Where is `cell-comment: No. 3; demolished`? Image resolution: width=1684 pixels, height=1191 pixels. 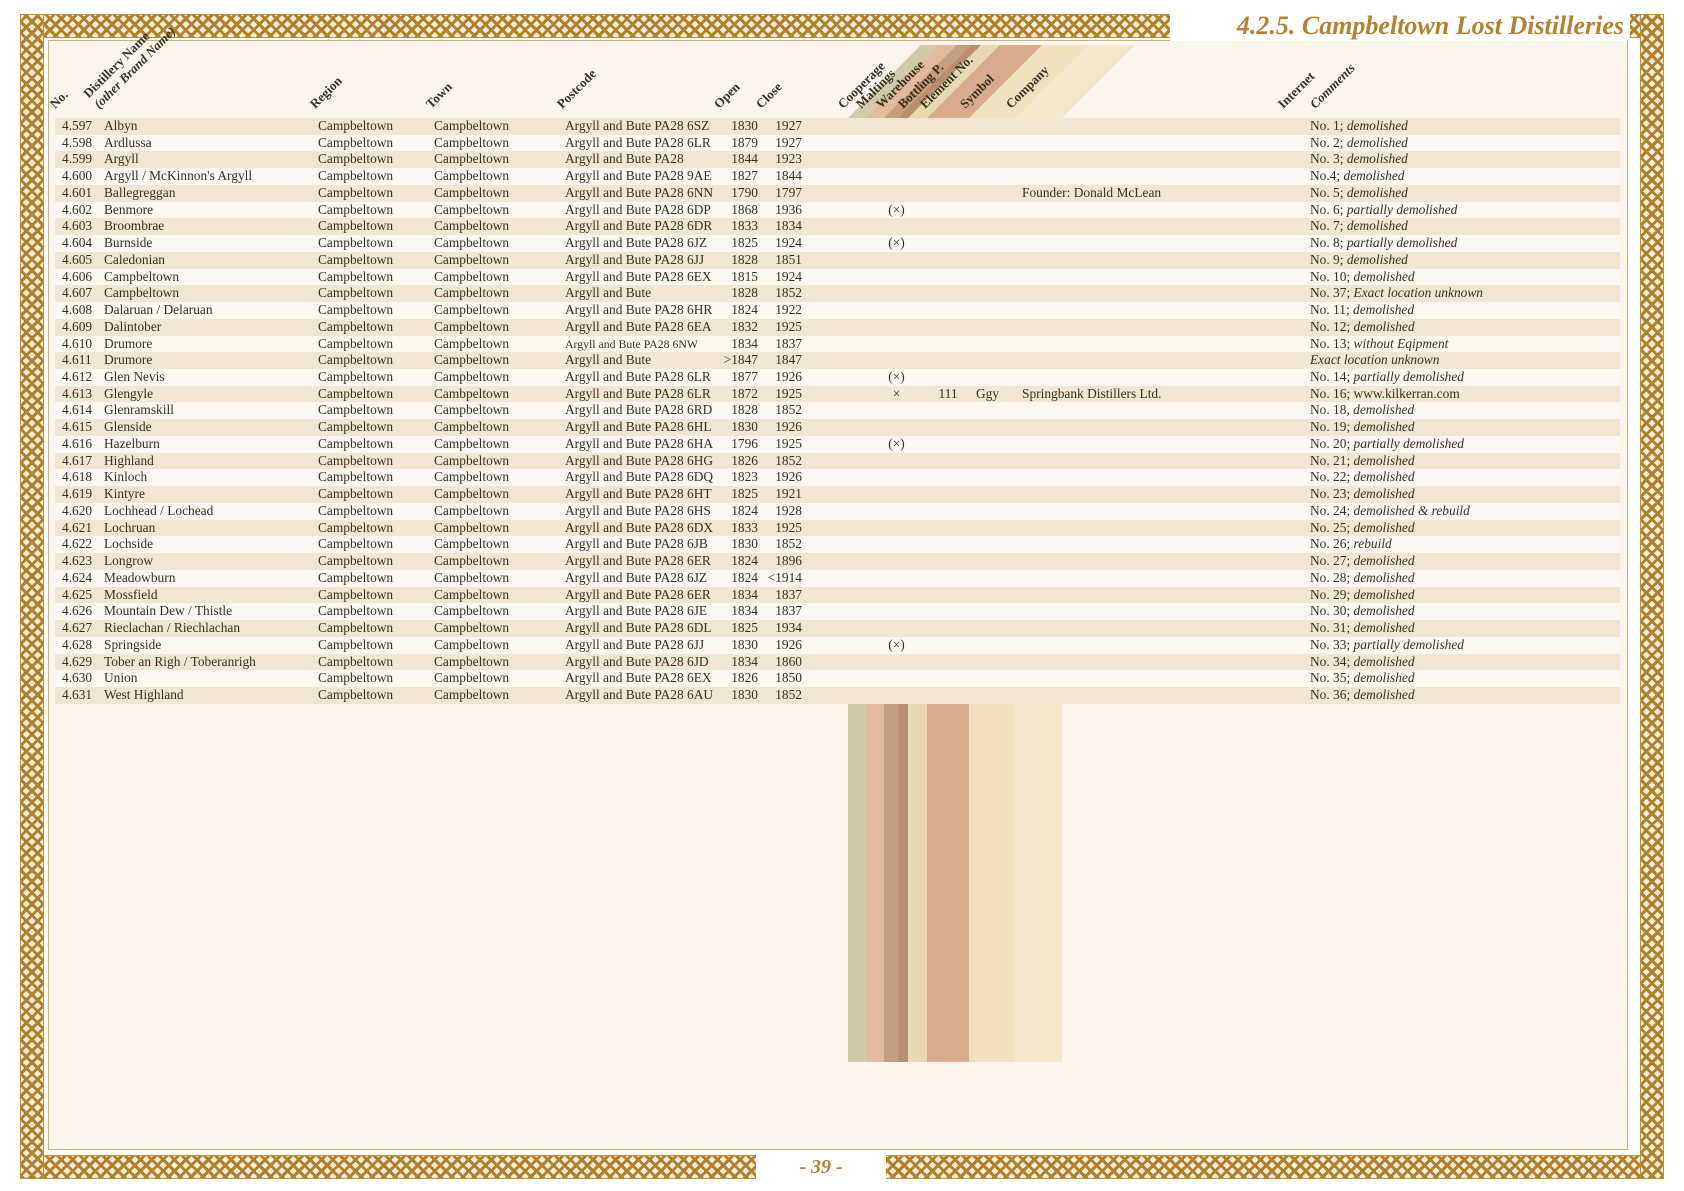
cell-comment: No. 3; demolished is located at coordinates (1359, 159).